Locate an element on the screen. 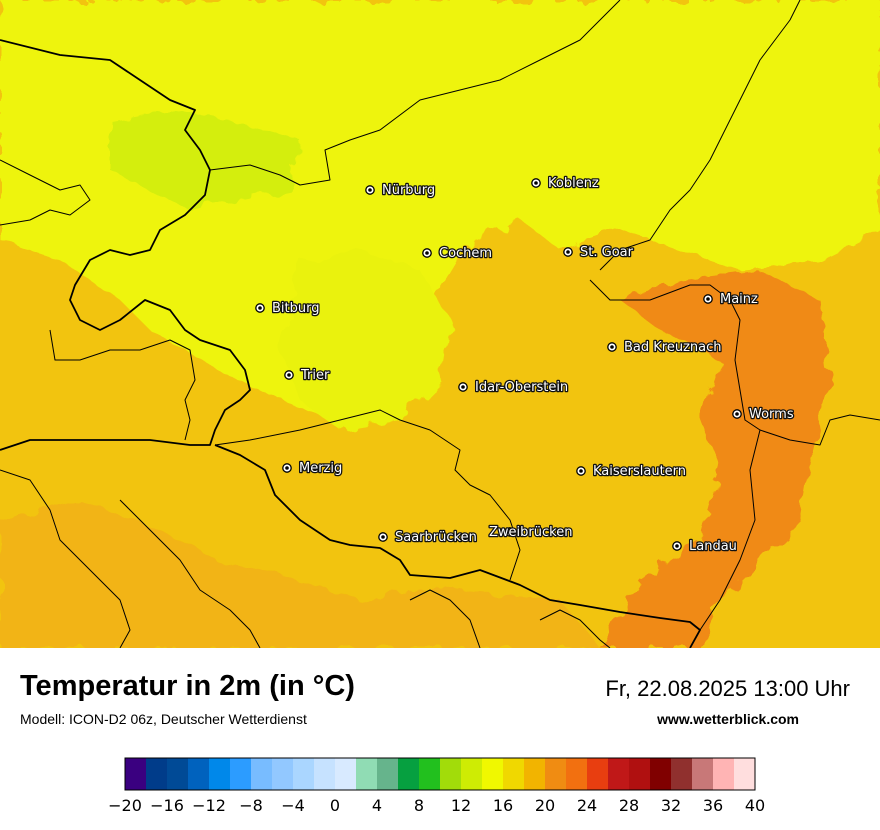 The height and width of the screenshot is (830, 880). city-label: Worms is located at coordinates (771, 414).